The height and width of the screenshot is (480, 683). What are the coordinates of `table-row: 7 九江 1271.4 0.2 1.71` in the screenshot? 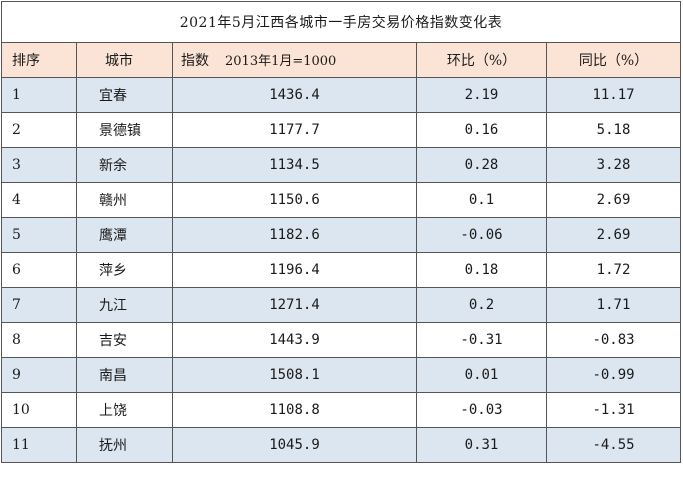 It's located at (341, 305).